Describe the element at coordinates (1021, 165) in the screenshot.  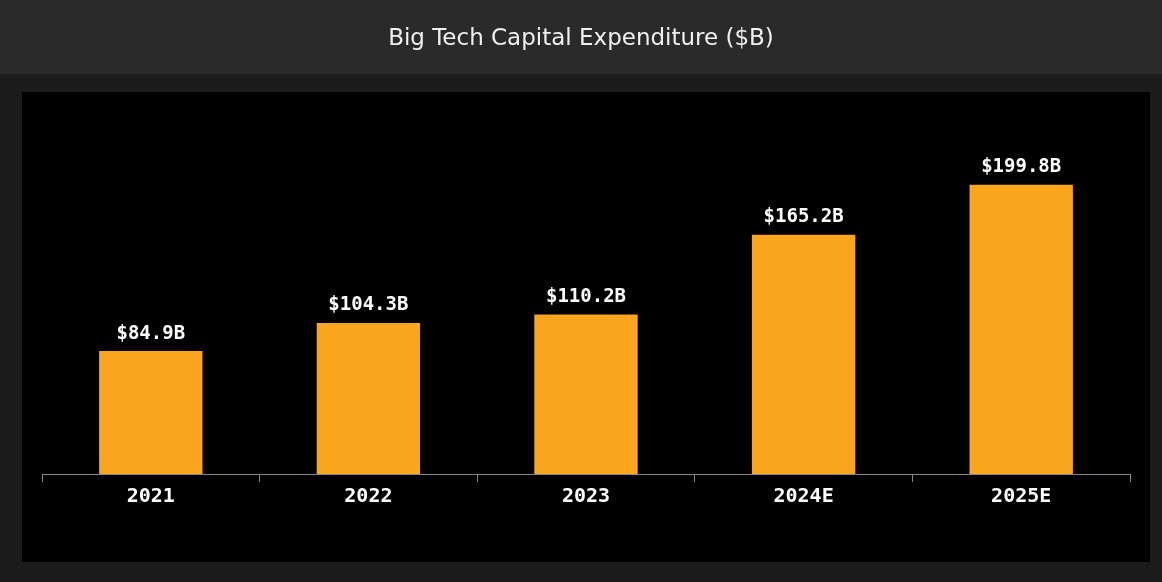
I see `data-label: $199.8B` at that location.